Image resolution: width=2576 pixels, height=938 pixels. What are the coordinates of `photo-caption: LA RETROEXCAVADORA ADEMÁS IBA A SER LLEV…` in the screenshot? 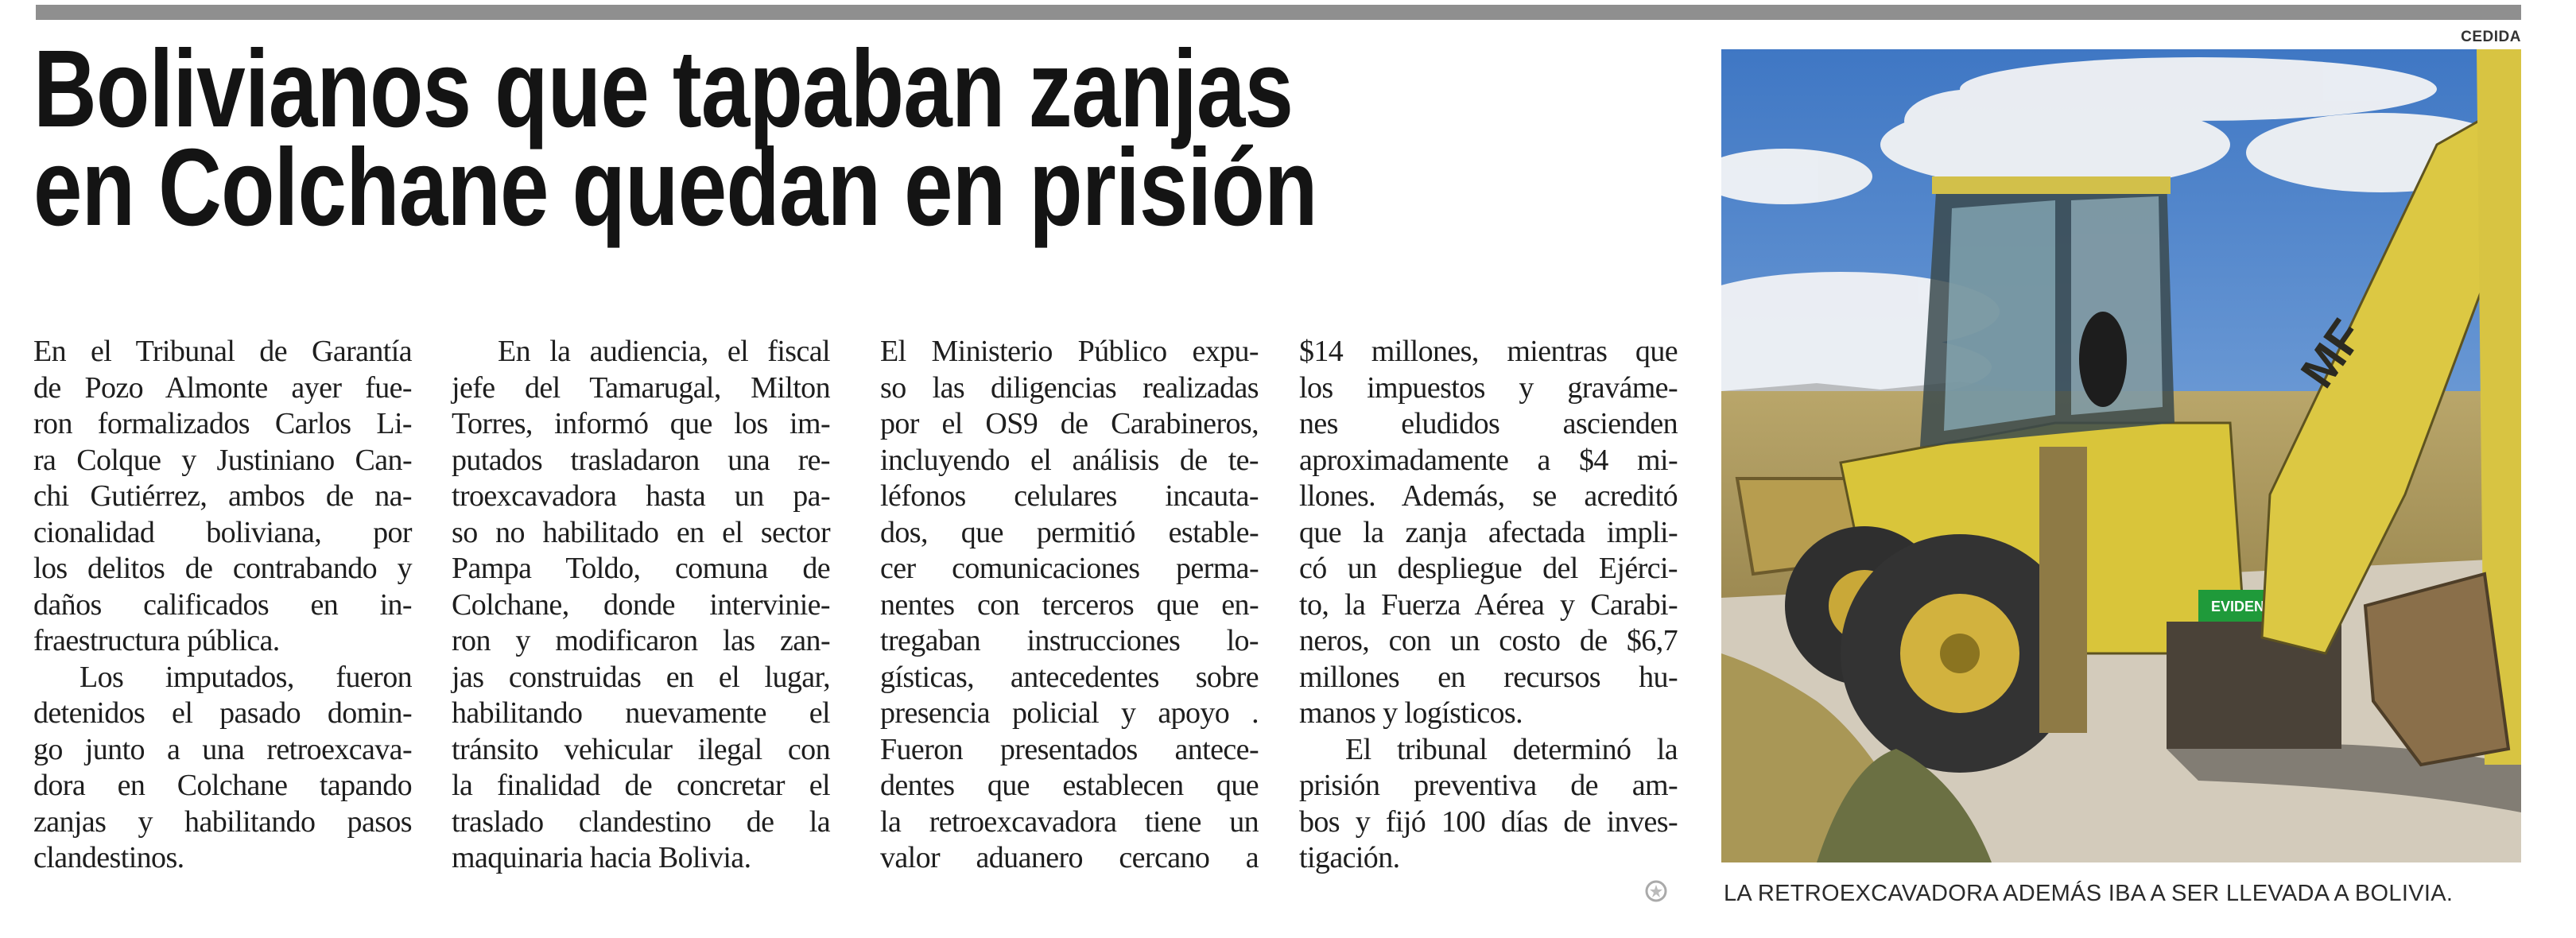 It's located at (2089, 893).